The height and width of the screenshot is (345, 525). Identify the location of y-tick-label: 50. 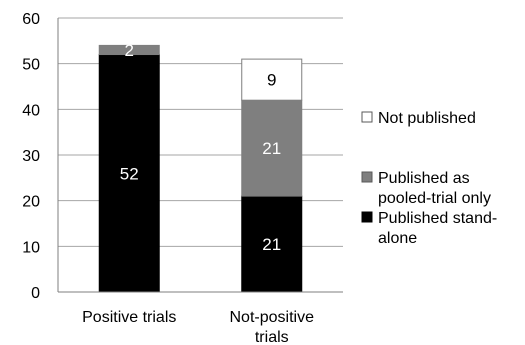
(31, 65).